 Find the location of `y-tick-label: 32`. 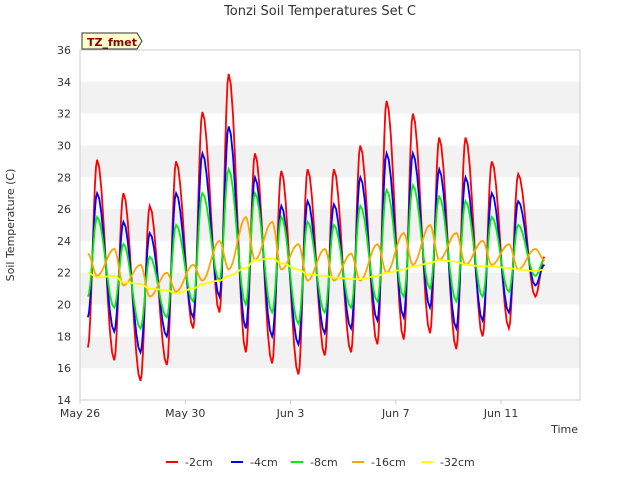

y-tick-label: 32 is located at coordinates (64, 114).